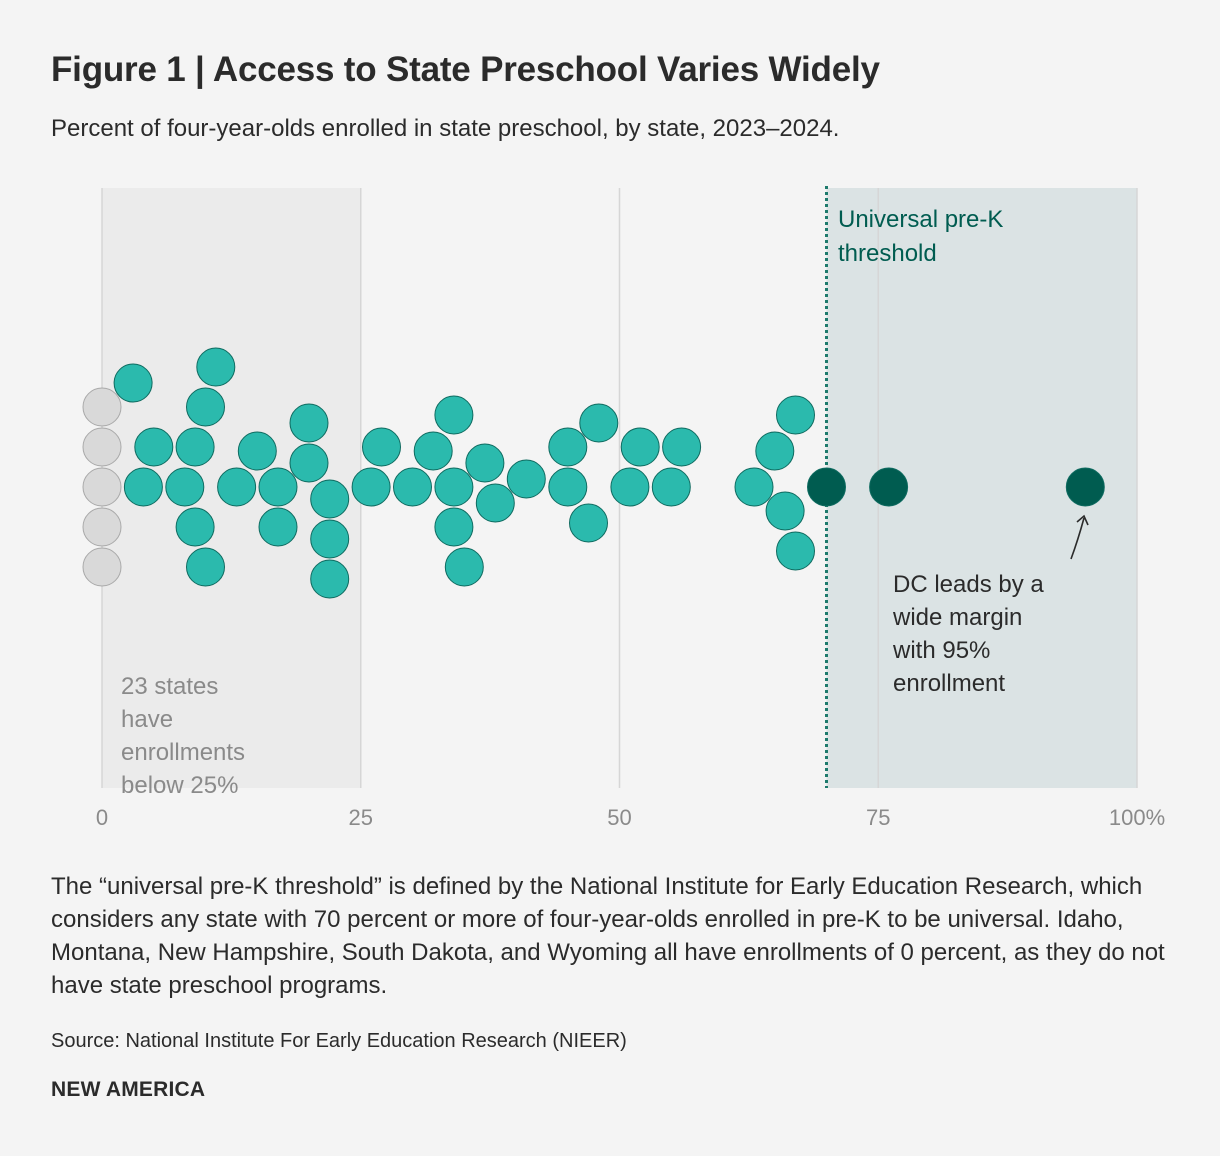  I want to click on dc-line-2: wide margin, so click(957, 617).